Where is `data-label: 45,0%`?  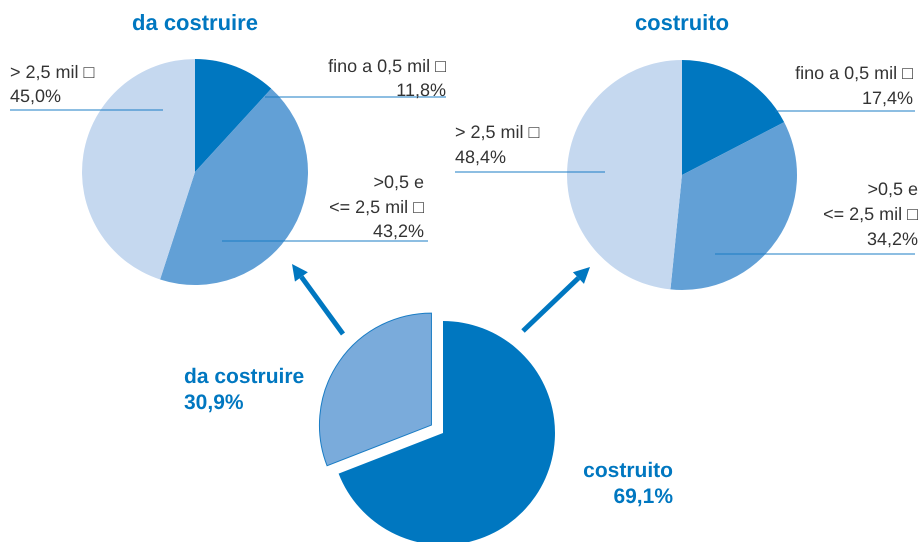 data-label: 45,0% is located at coordinates (36, 96).